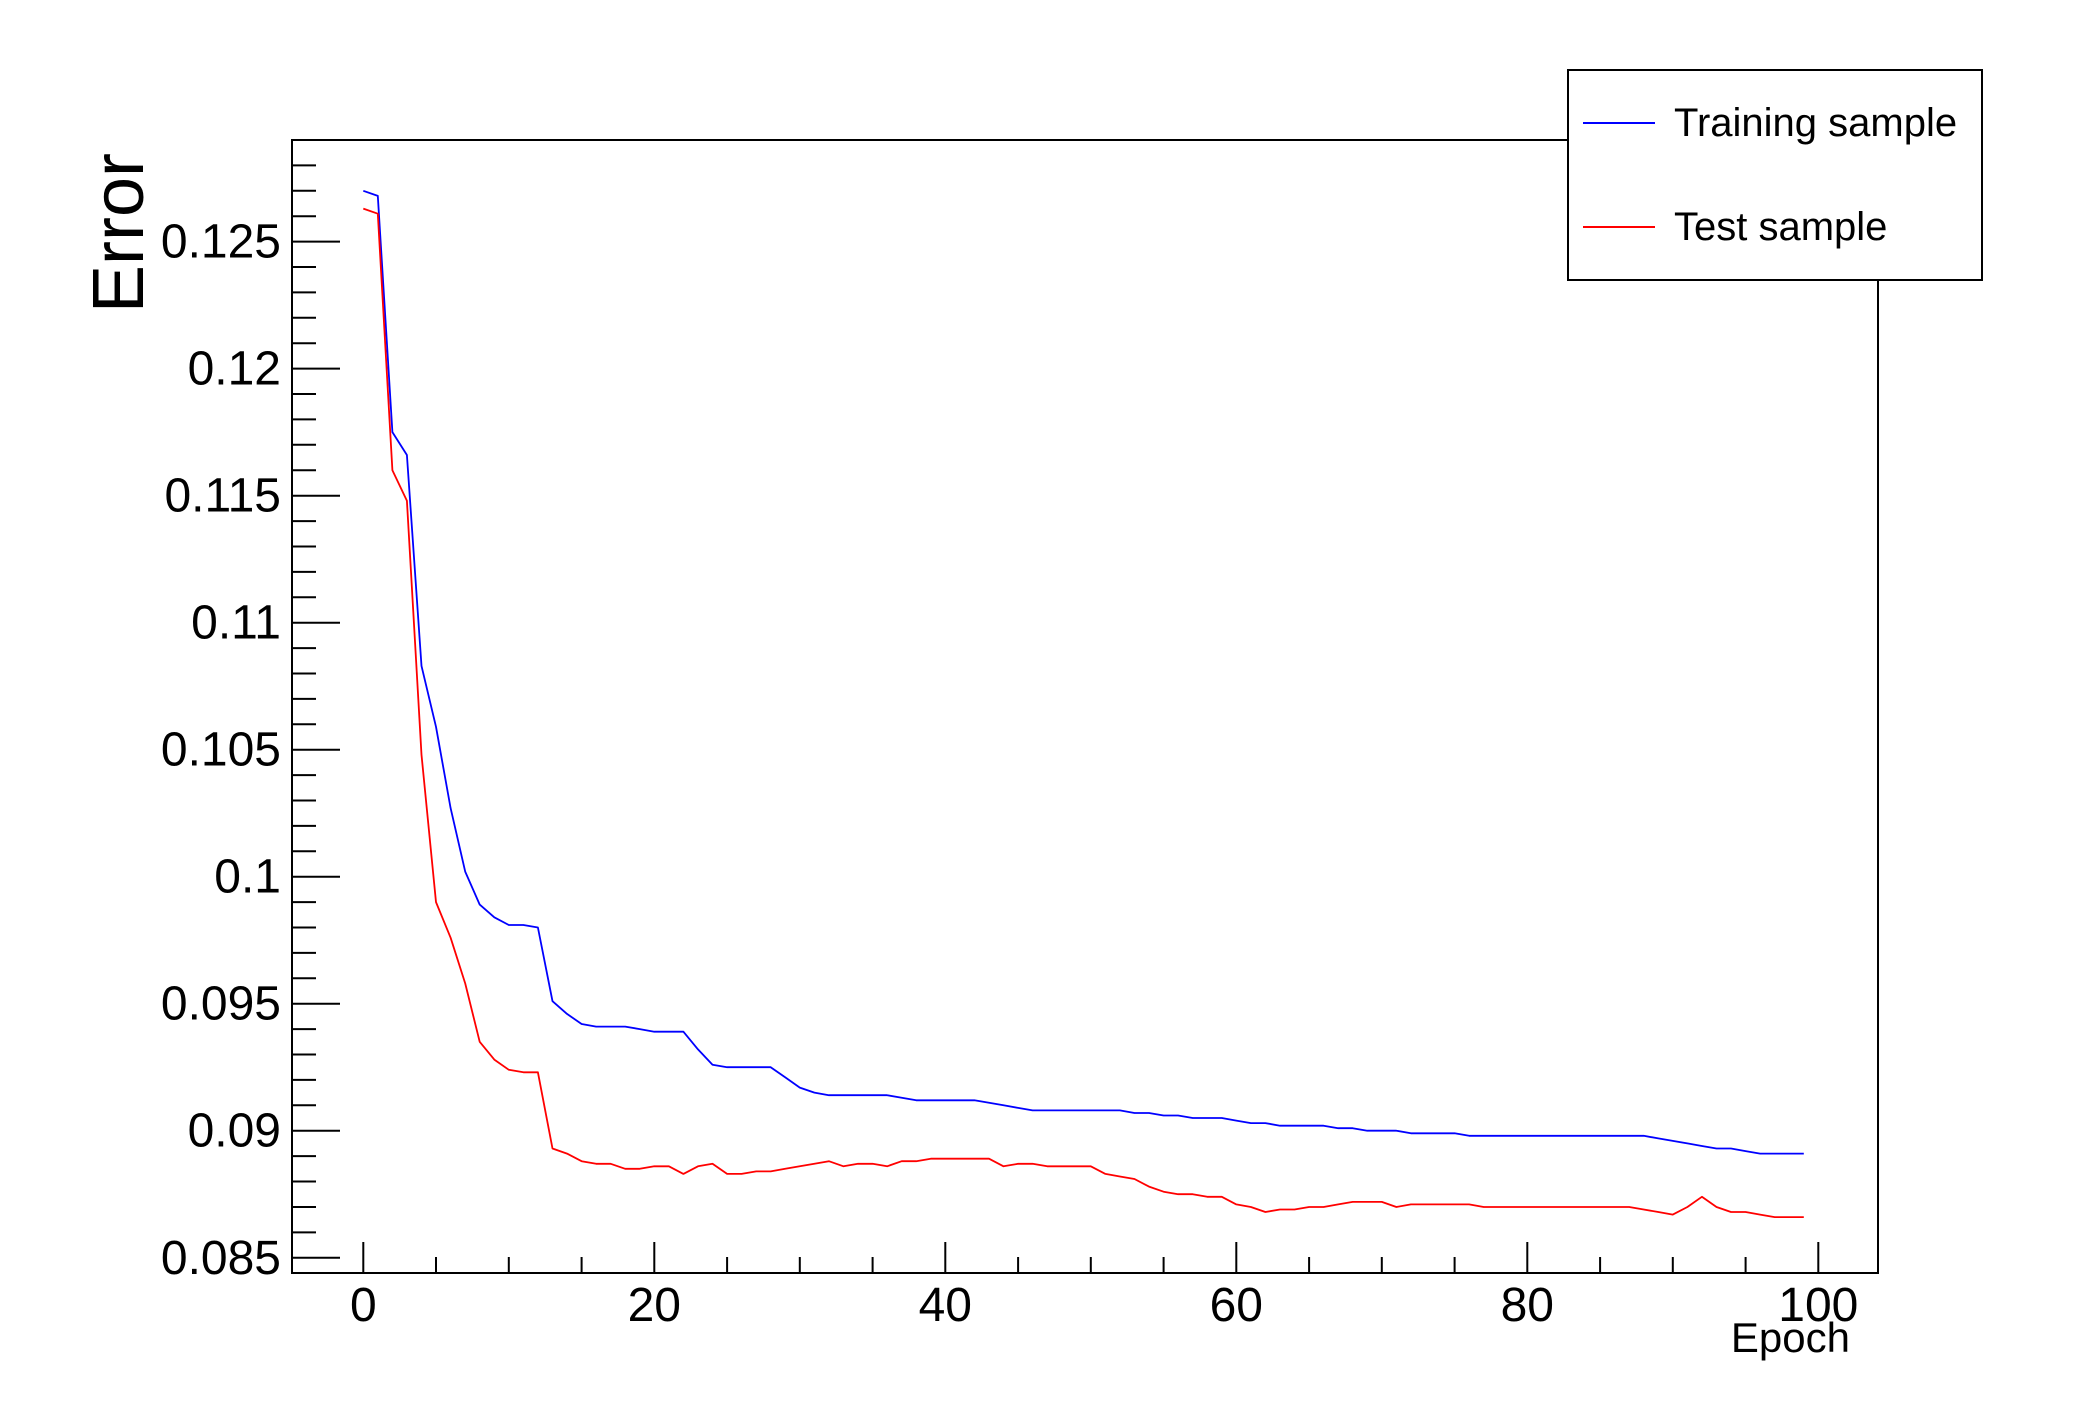  Describe the element at coordinates (234, 1131) in the screenshot. I see `y-tick-label: 0.09` at that location.